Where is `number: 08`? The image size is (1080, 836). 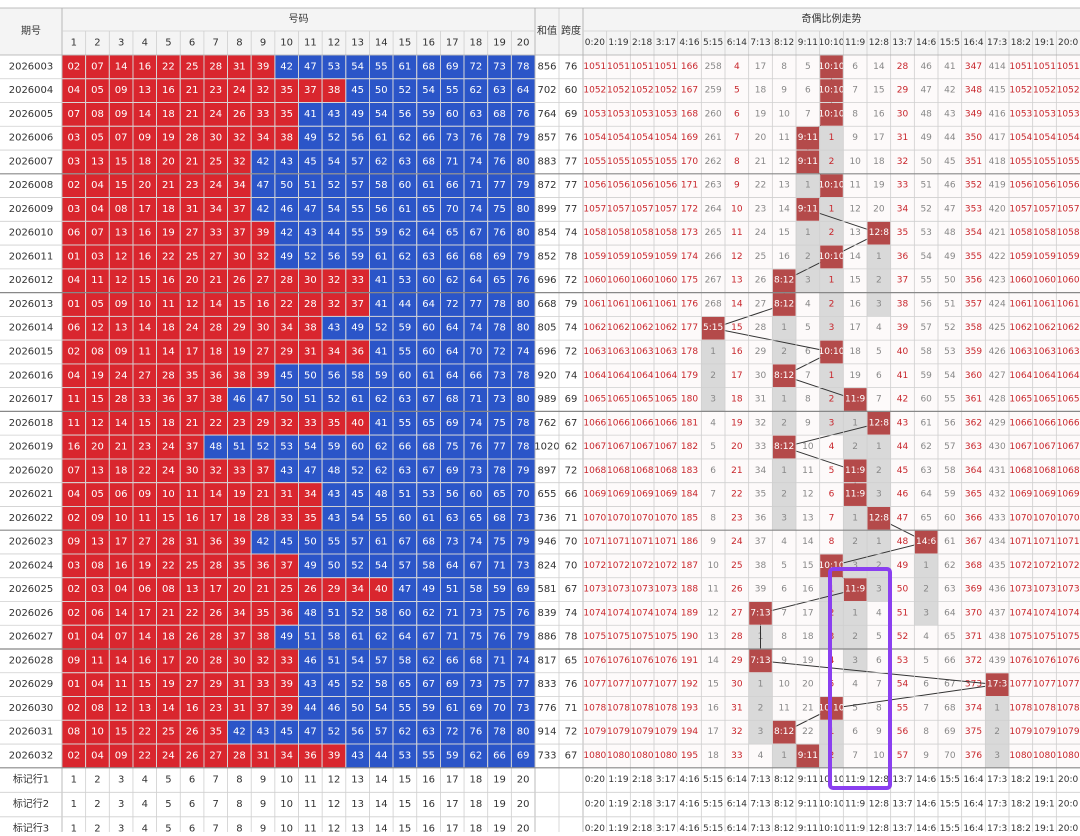 number: 08 is located at coordinates (121, 209).